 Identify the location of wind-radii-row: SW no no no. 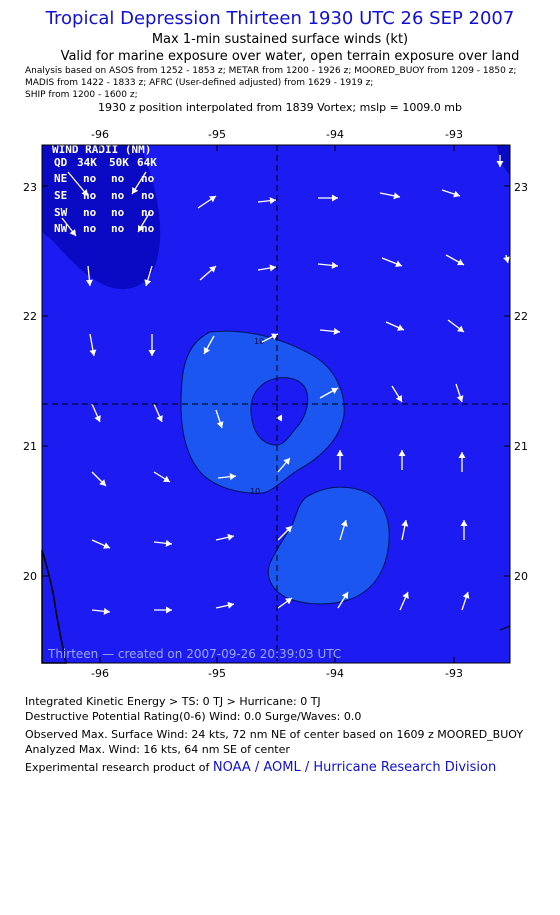
(104, 212).